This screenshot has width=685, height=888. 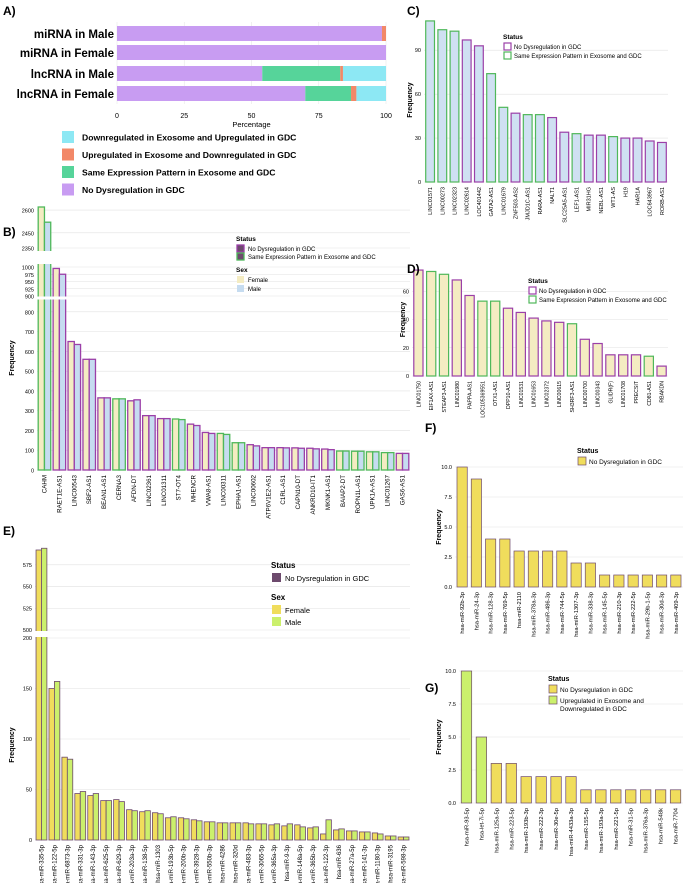 What do you see at coordinates (662, 826) in the screenshot?
I see `panel-g-xtick: hsa-miR-548k` at bounding box center [662, 826].